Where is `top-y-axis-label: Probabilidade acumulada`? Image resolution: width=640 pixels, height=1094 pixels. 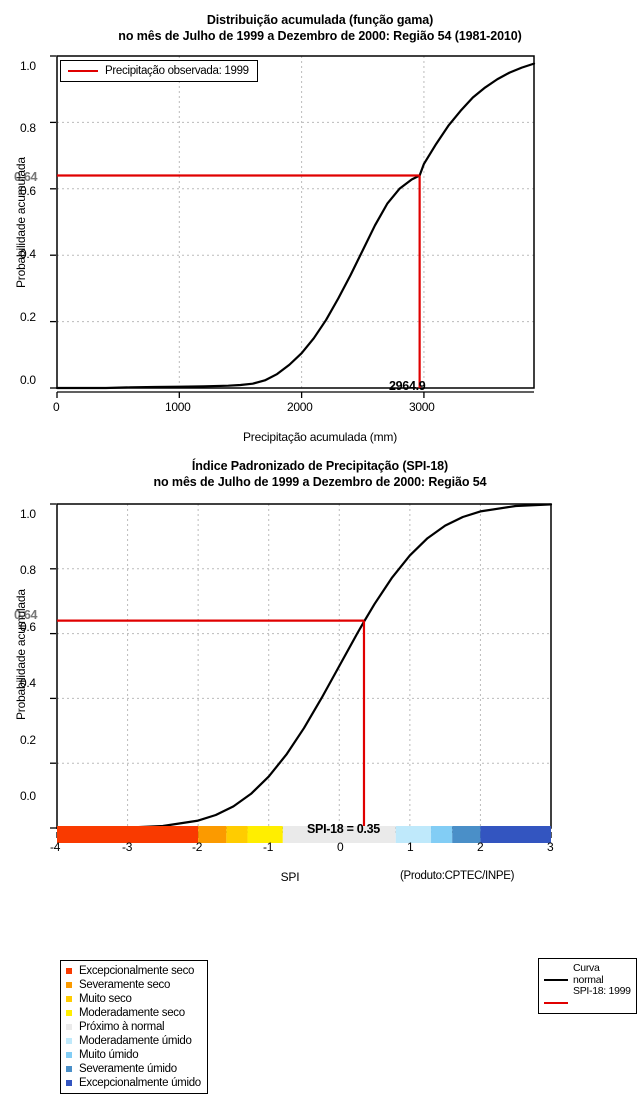 top-y-axis-label: Probabilidade acumulada is located at coordinates (21, 222).